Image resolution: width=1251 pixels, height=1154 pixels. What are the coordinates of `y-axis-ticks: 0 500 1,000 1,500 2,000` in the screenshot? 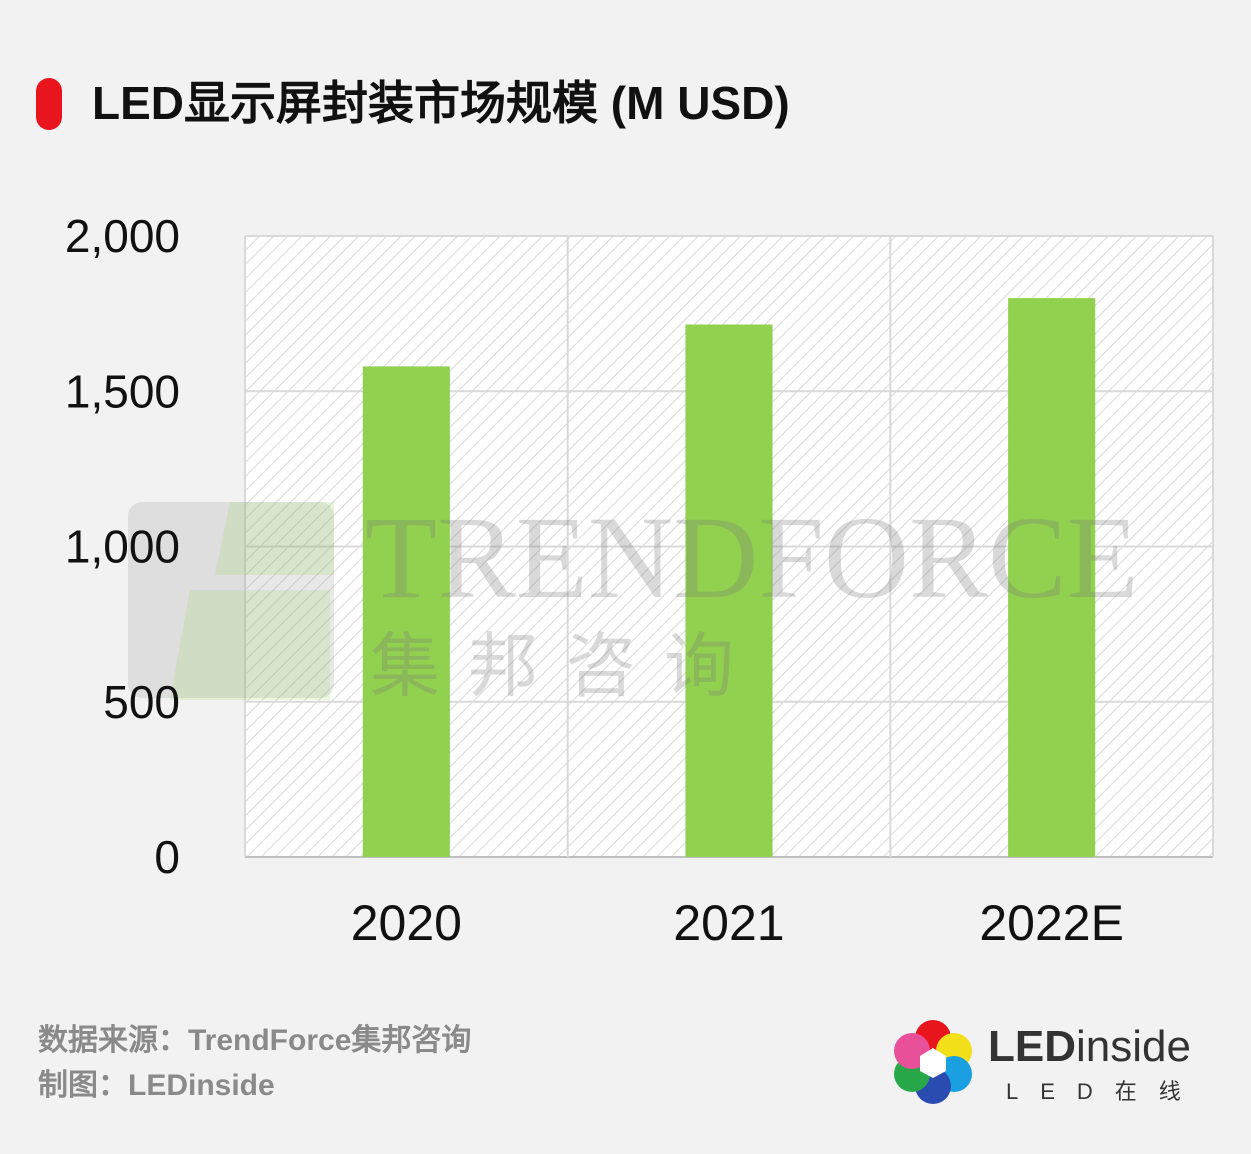 It's located at (122, 546).